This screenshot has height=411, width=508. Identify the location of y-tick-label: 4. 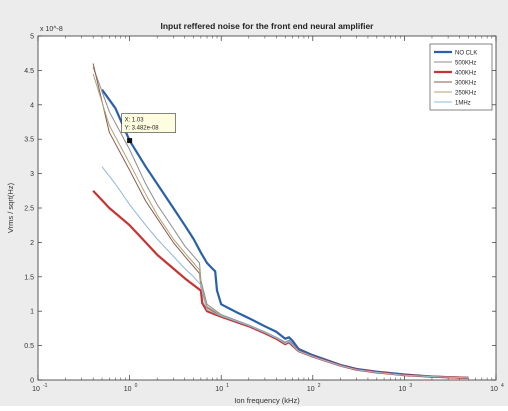
(32, 105).